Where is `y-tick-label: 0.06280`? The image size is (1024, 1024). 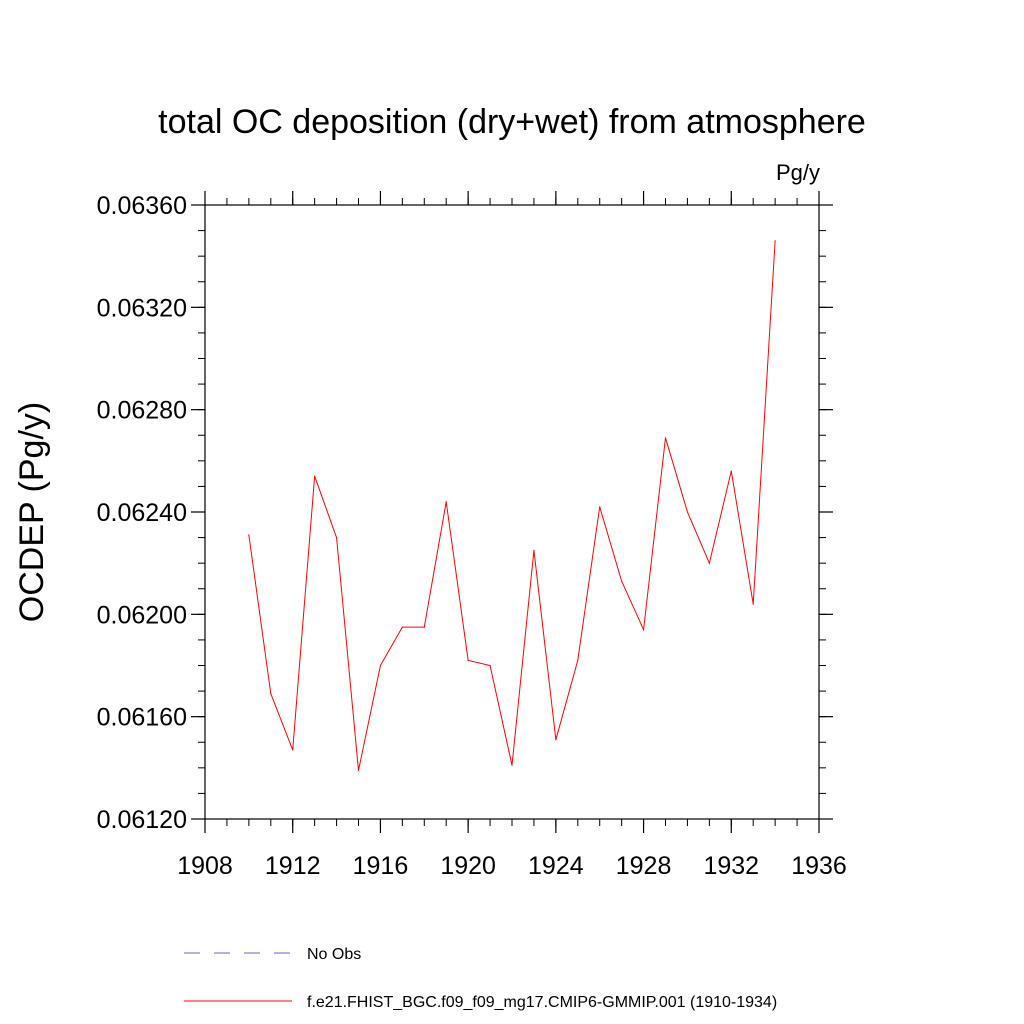 y-tick-label: 0.06280 is located at coordinates (142, 411).